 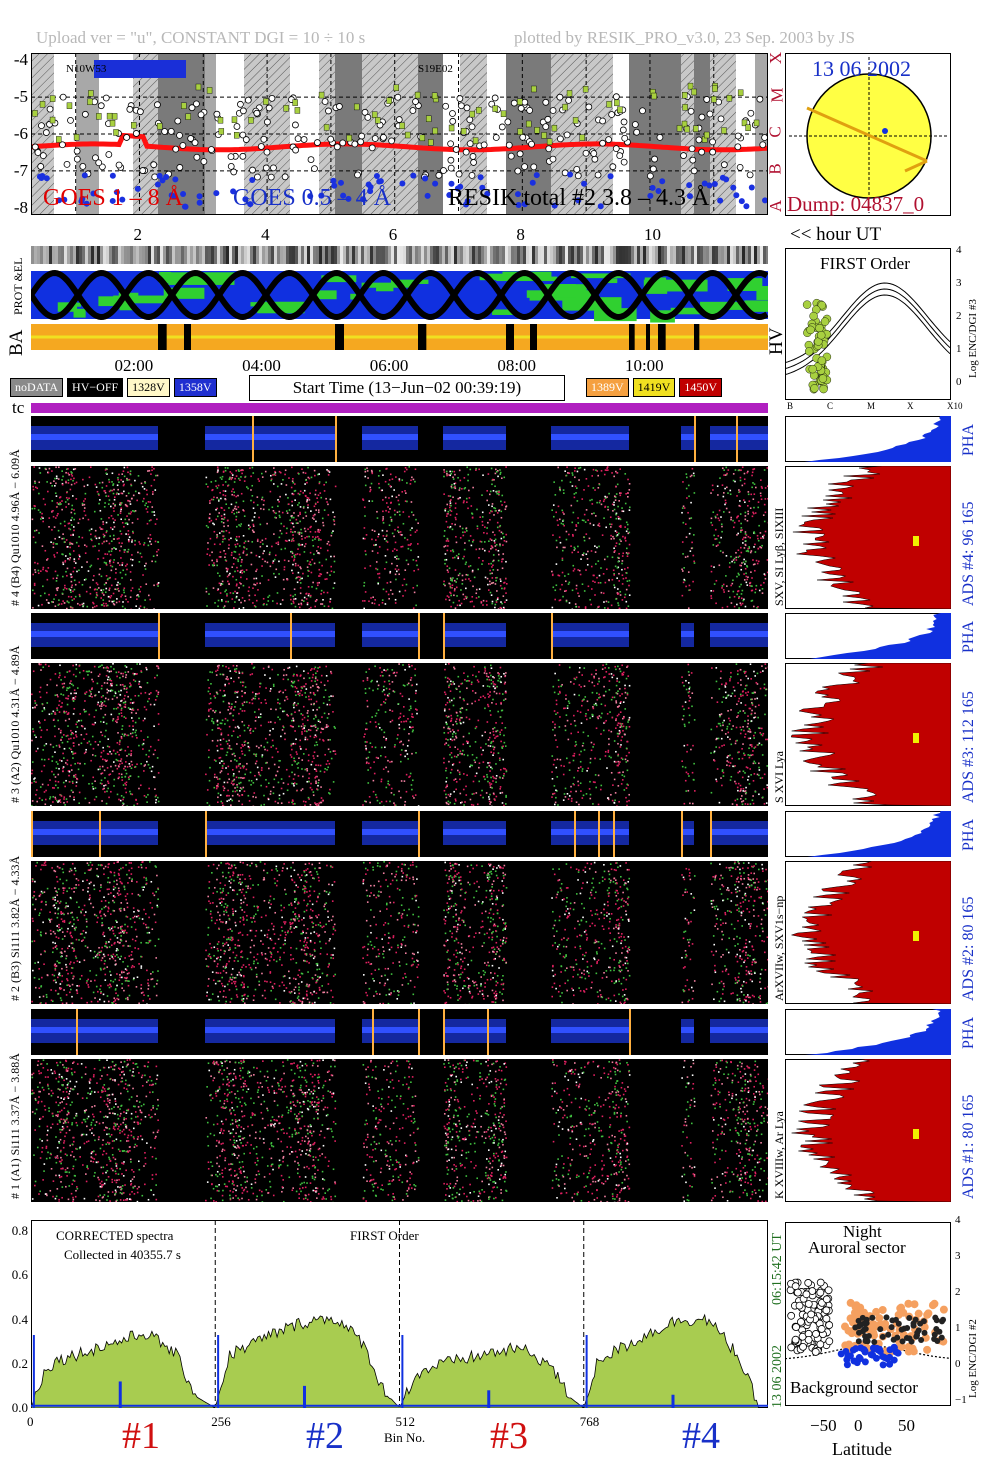 What do you see at coordinates (86, 69) in the screenshot?
I see `tag-n10w53: N10W53` at bounding box center [86, 69].